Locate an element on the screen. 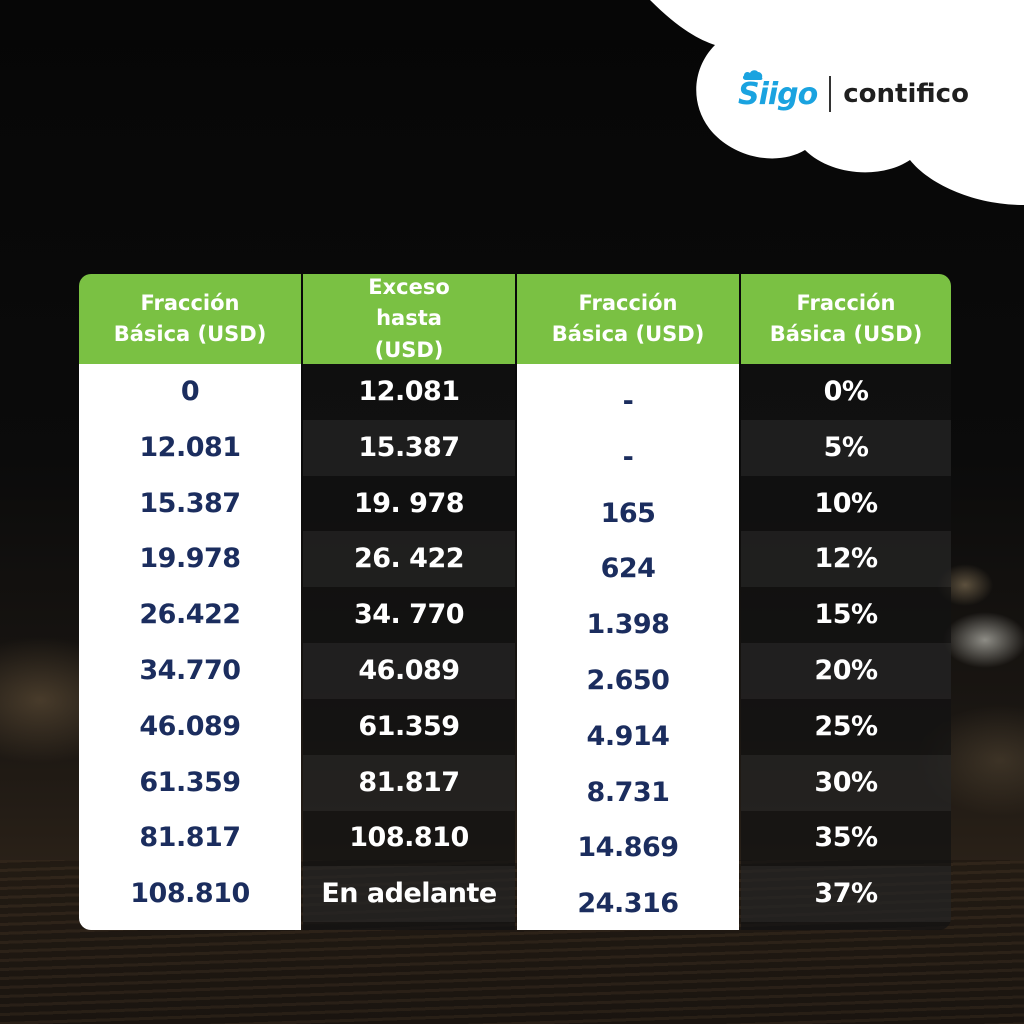 This screenshot has width=1024, height=1024. siigo-logo: Siigo is located at coordinates (778, 90).